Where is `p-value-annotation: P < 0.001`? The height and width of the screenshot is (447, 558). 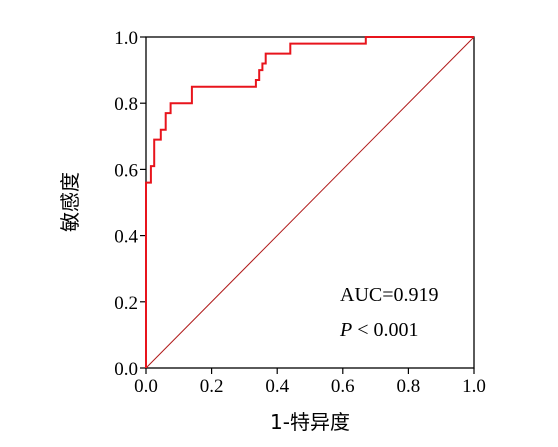
p-value-annotation: P < 0.001 is located at coordinates (379, 330).